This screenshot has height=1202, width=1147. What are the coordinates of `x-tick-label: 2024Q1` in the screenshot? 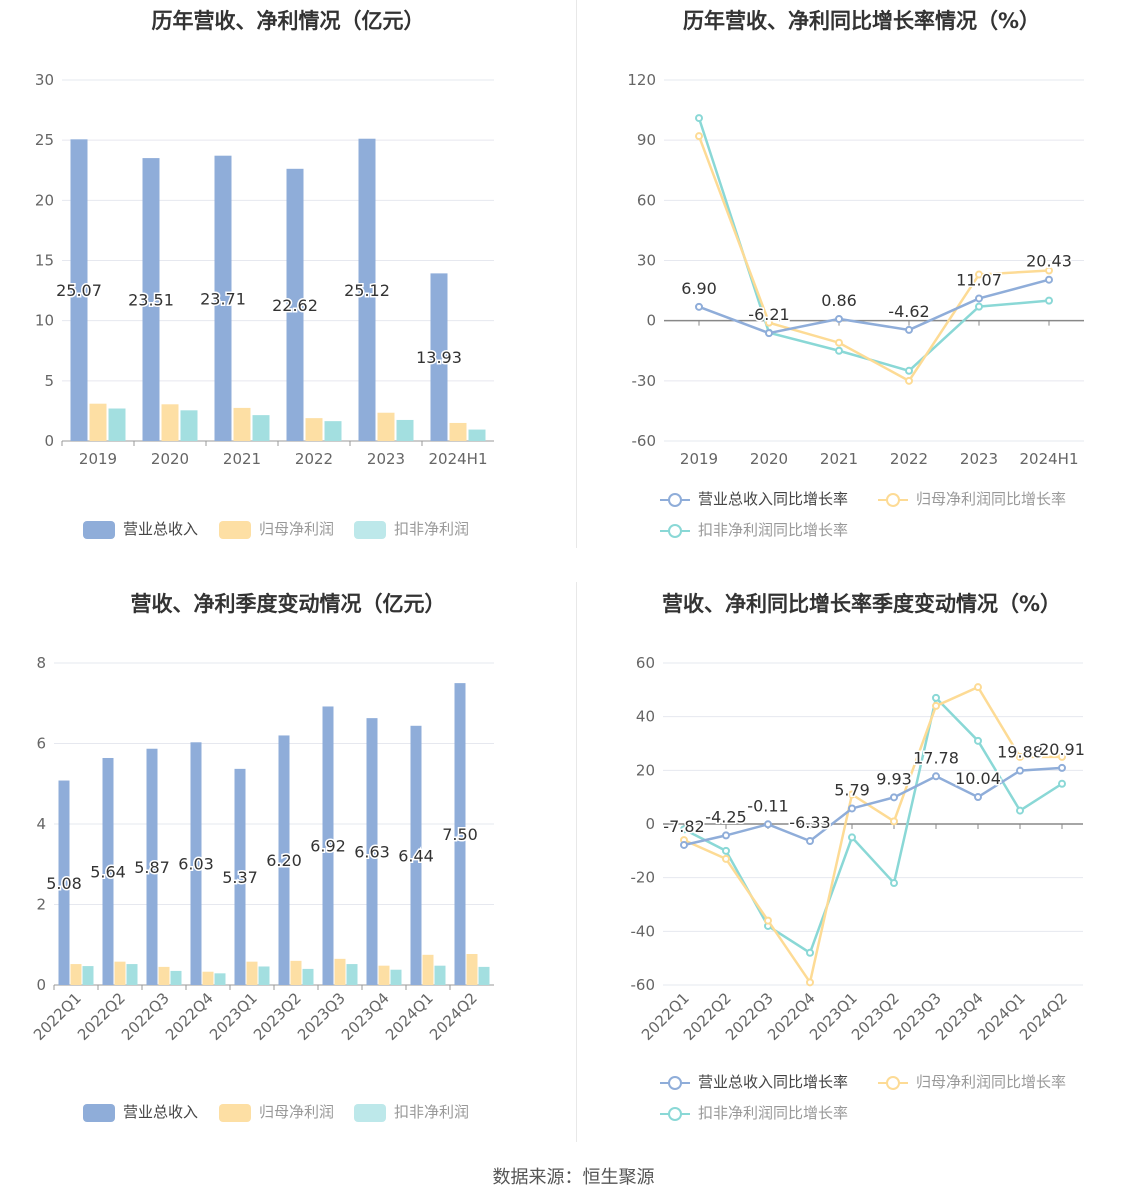 It's located at (409, 1016).